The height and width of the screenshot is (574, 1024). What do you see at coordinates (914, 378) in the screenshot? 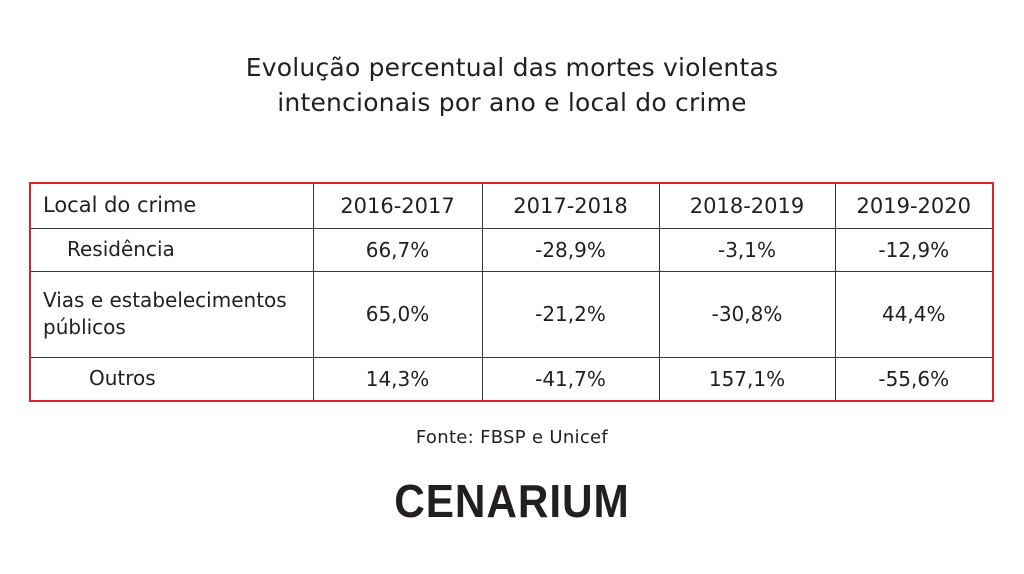
I see `table-cell: -55,6%` at bounding box center [914, 378].